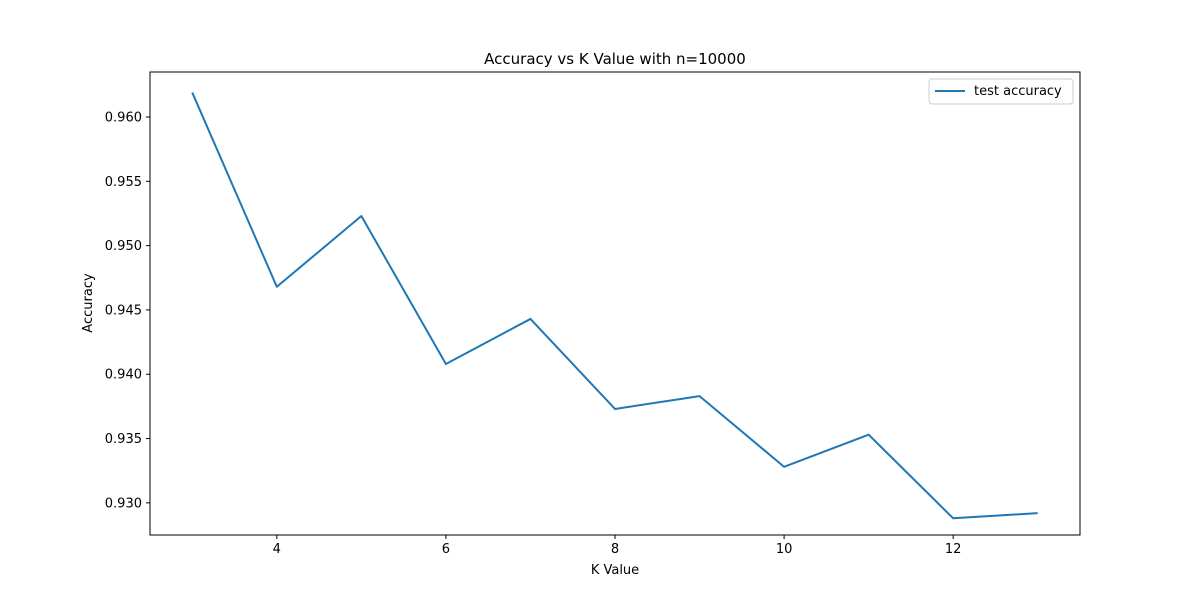  I want to click on y-axis-ticks: 0.930 0.935 0.940 0.945 0.950 0.955 0.960, so click(127, 311).